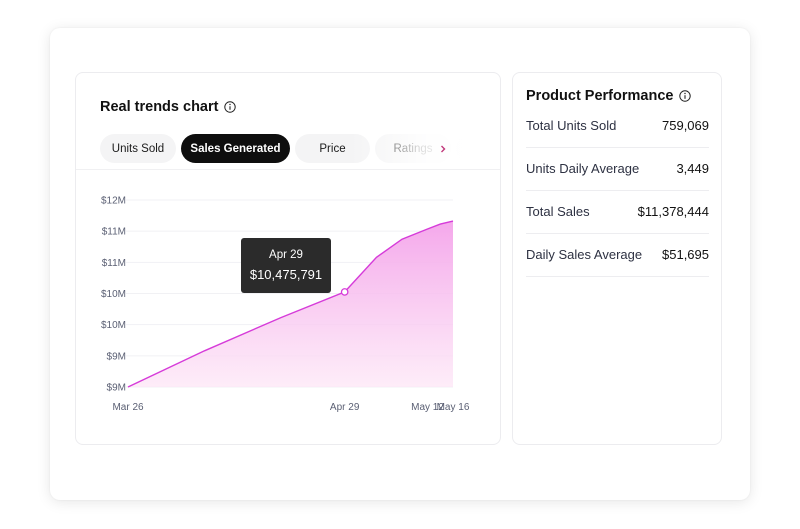 Image resolution: width=800 pixels, height=529 pixels. Describe the element at coordinates (453, 407) in the screenshot. I see `x-tick-label: May 16` at that location.